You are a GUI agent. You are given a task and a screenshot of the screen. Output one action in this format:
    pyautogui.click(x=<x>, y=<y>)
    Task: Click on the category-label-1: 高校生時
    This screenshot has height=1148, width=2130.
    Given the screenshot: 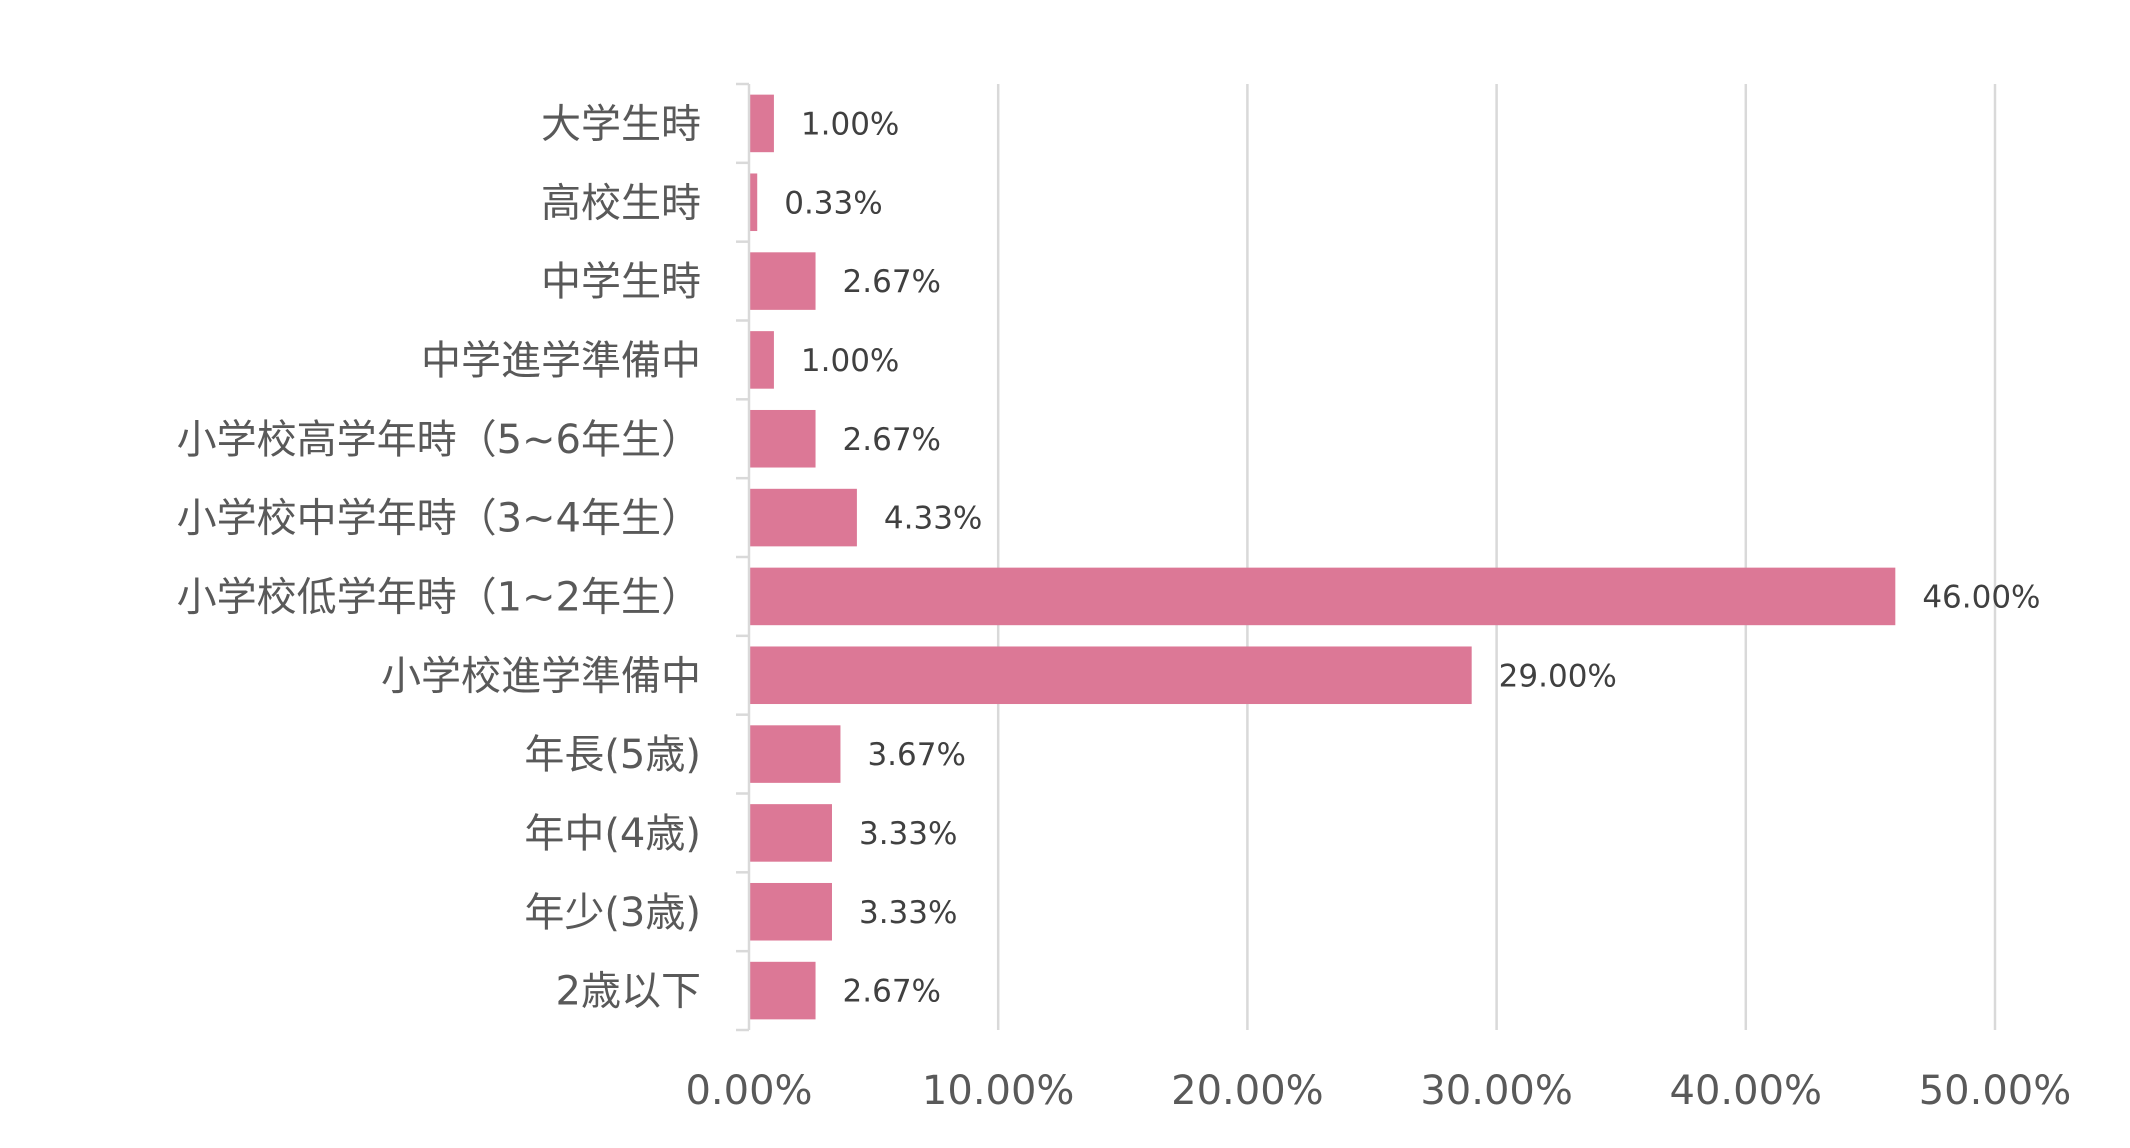 What is the action you would take?
    pyautogui.click(x=621, y=203)
    